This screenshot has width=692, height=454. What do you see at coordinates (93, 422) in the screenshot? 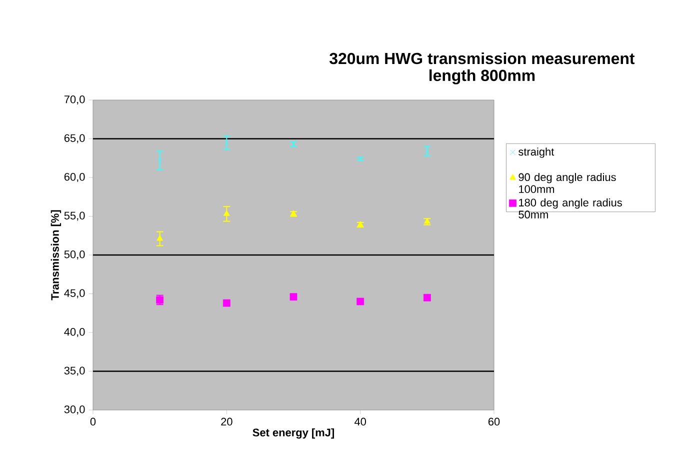
I see `x-tick-label: 0` at bounding box center [93, 422].